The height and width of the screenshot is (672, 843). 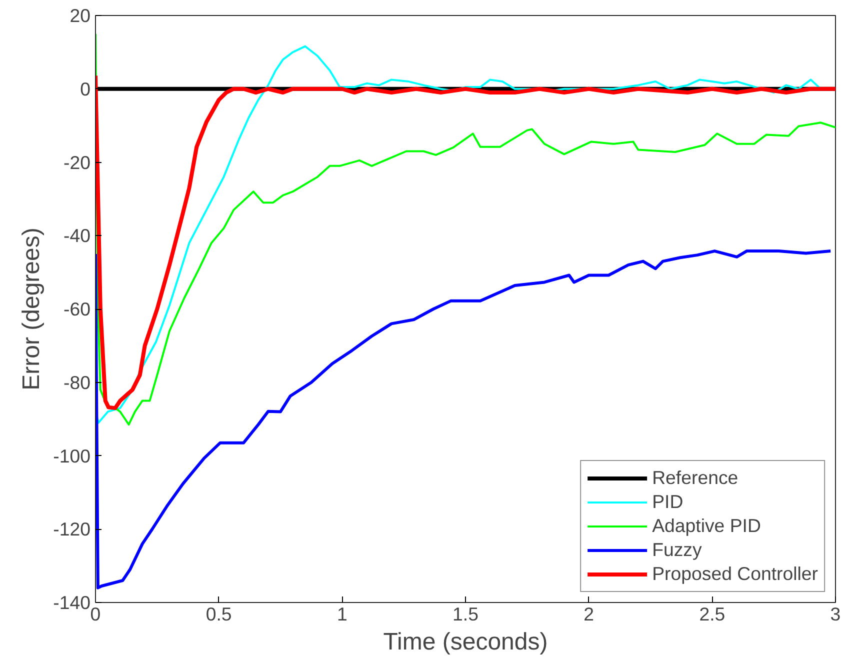 I want to click on x-tick-label: 2.5, so click(x=712, y=614).